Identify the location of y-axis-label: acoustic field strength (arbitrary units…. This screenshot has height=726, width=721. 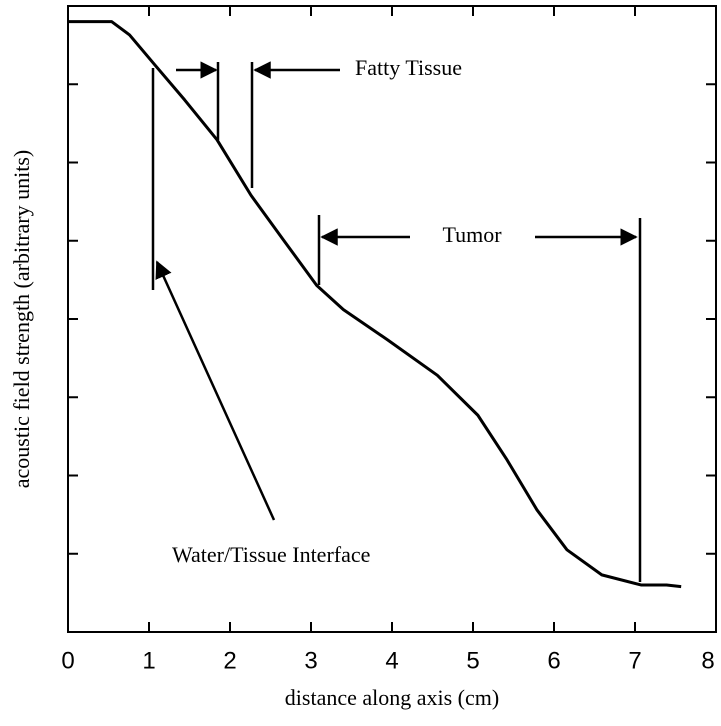
(21, 319).